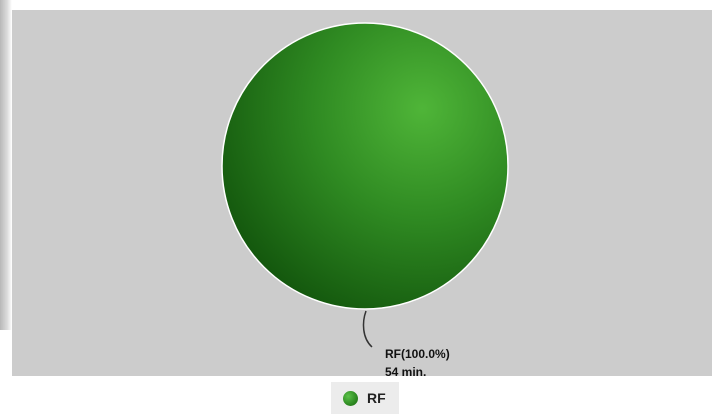 This screenshot has height=418, width=712. What do you see at coordinates (350, 398) in the screenshot?
I see `legend-swatch-rf` at bounding box center [350, 398].